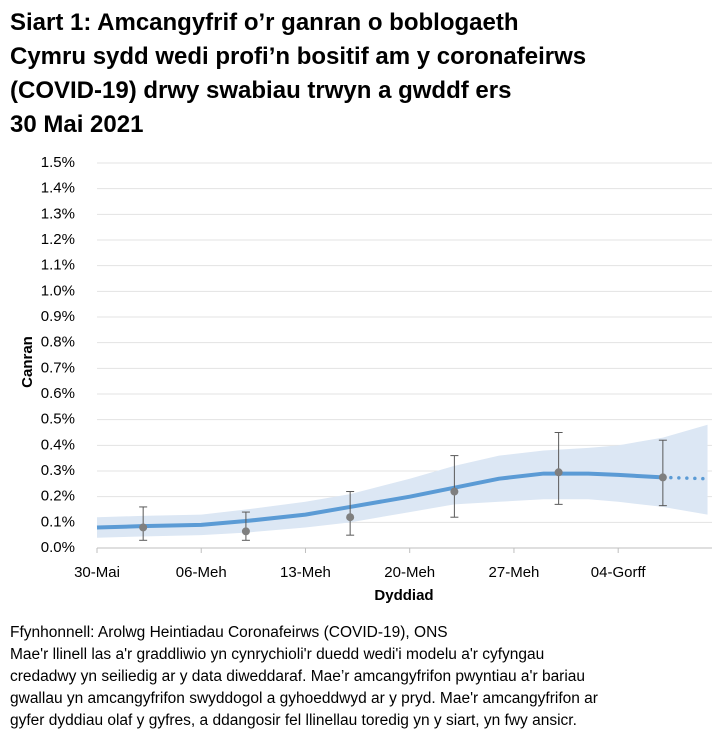 The image size is (727, 747). What do you see at coordinates (58, 547) in the screenshot?
I see `y-tick-label: 0.0%` at bounding box center [58, 547].